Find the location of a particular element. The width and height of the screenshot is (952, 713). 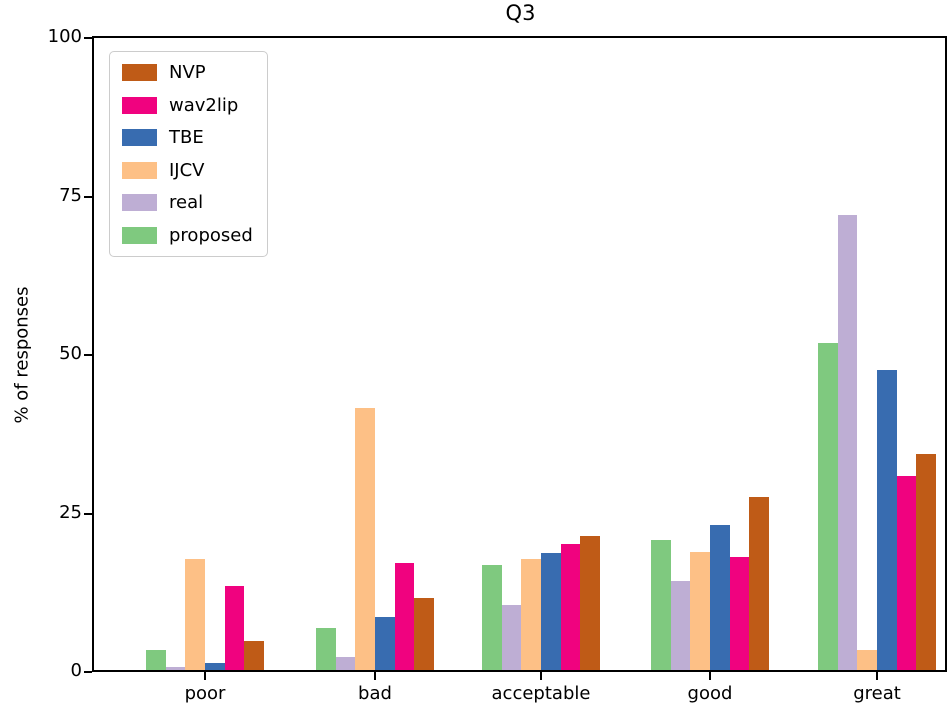

bar-IJCV-great is located at coordinates (867, 660).